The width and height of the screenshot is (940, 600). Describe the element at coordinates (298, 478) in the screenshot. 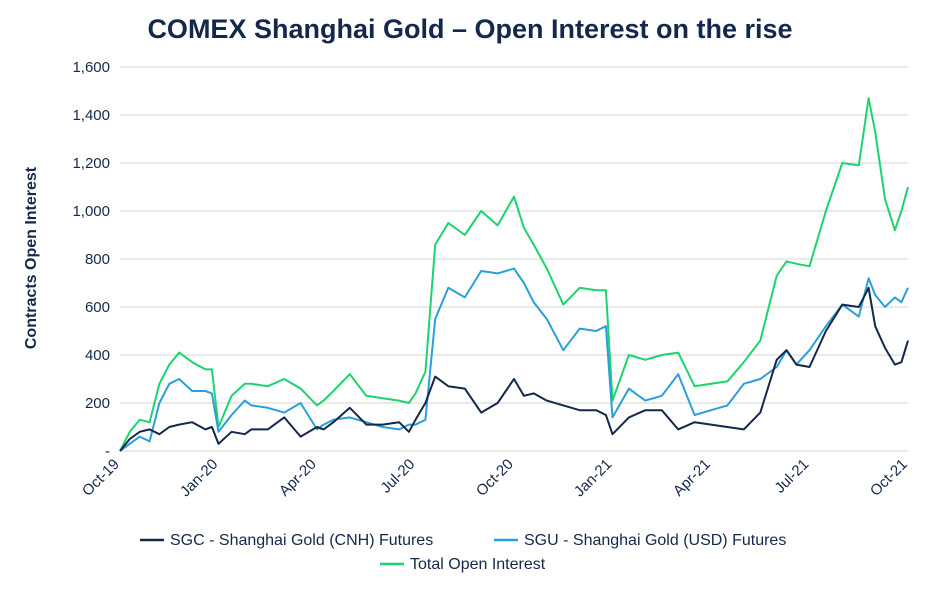

I see `x-tick-label: Apr-20` at that location.